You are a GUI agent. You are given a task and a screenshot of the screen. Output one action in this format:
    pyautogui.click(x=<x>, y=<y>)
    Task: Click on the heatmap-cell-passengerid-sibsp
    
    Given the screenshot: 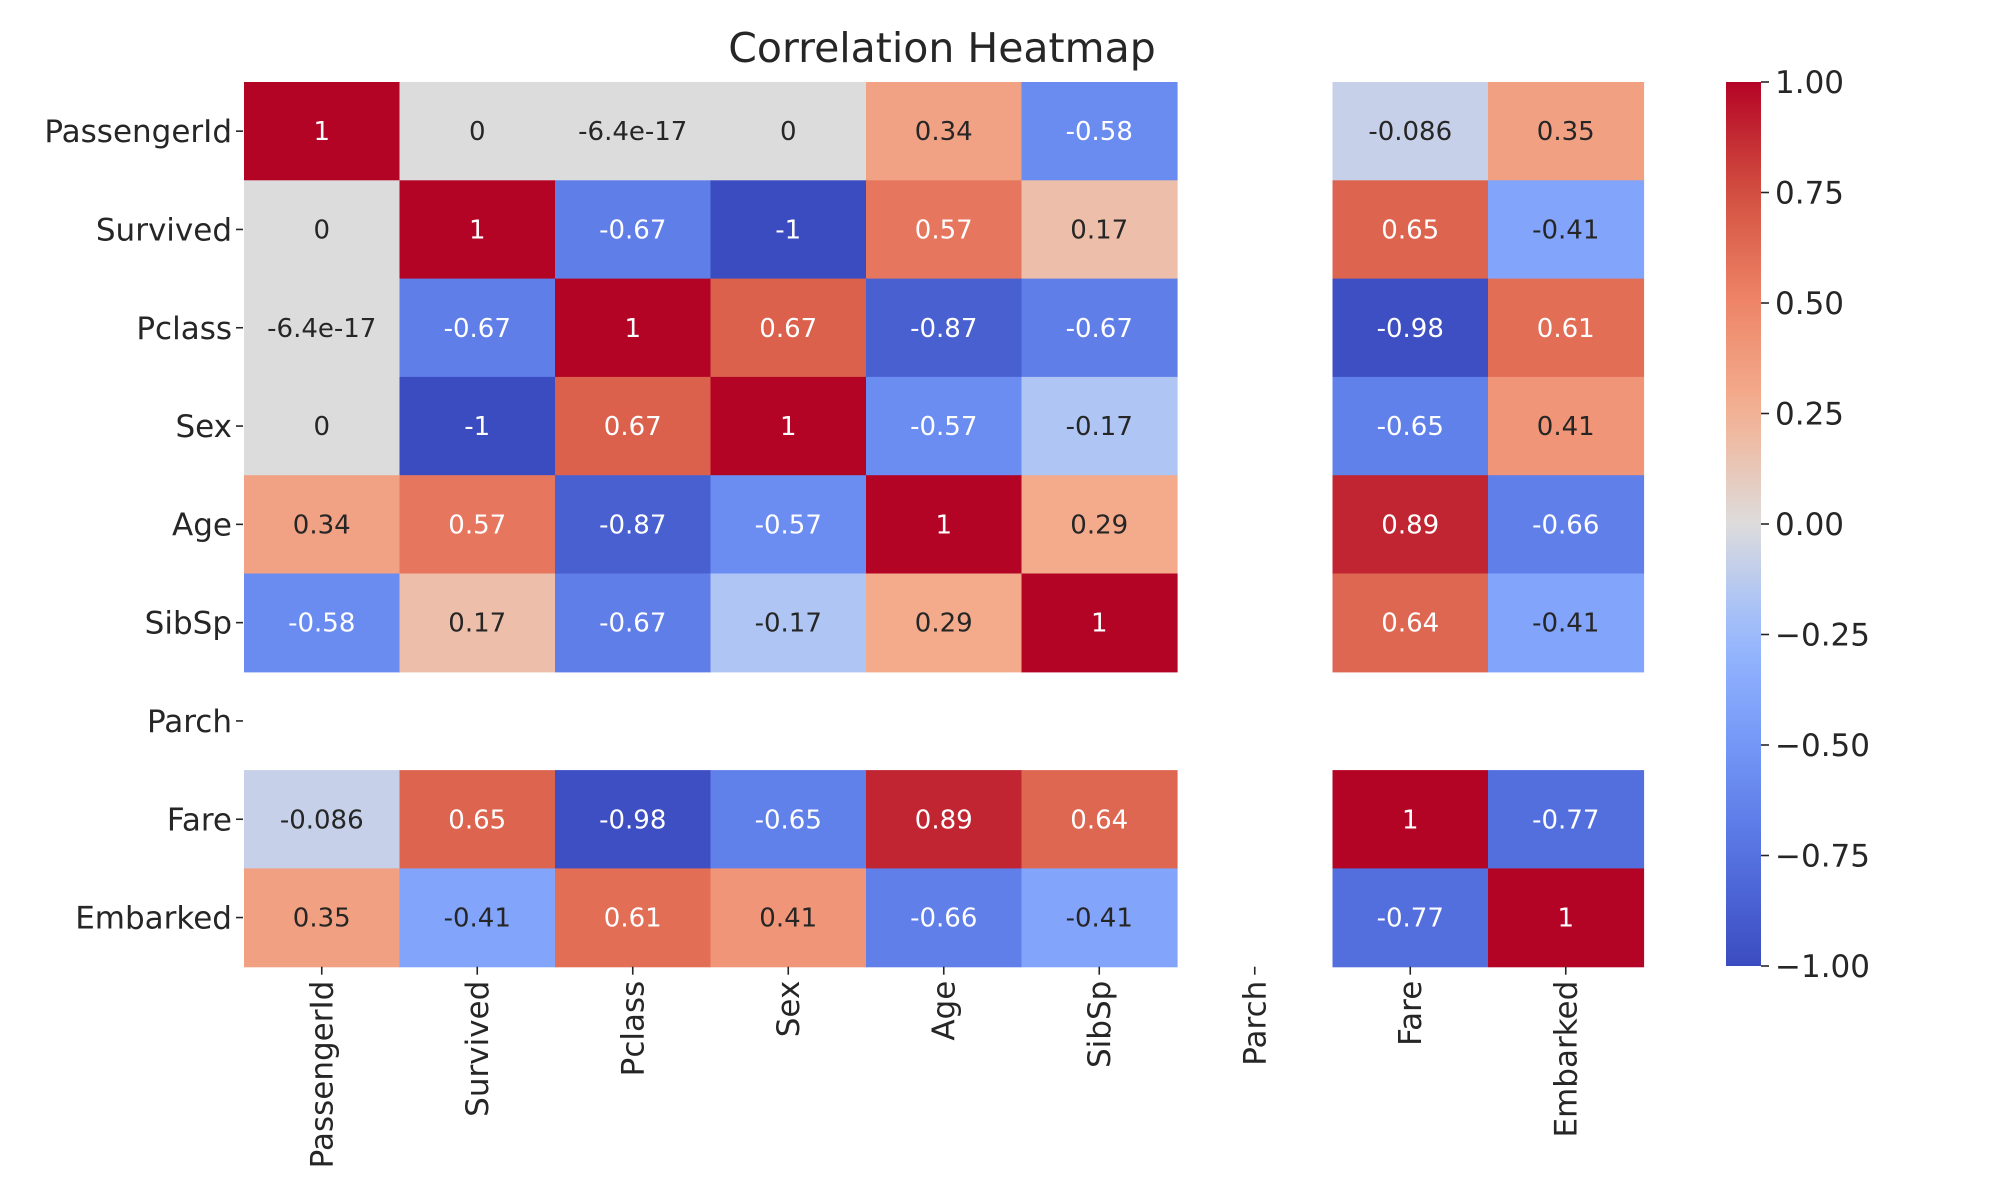 What is the action you would take?
    pyautogui.click(x=1099, y=131)
    